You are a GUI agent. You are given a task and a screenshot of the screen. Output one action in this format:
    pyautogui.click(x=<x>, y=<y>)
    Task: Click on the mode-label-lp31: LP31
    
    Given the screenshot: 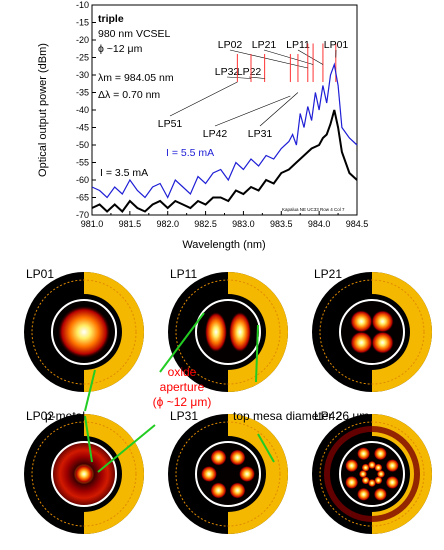 What is the action you would take?
    pyautogui.click(x=260, y=134)
    